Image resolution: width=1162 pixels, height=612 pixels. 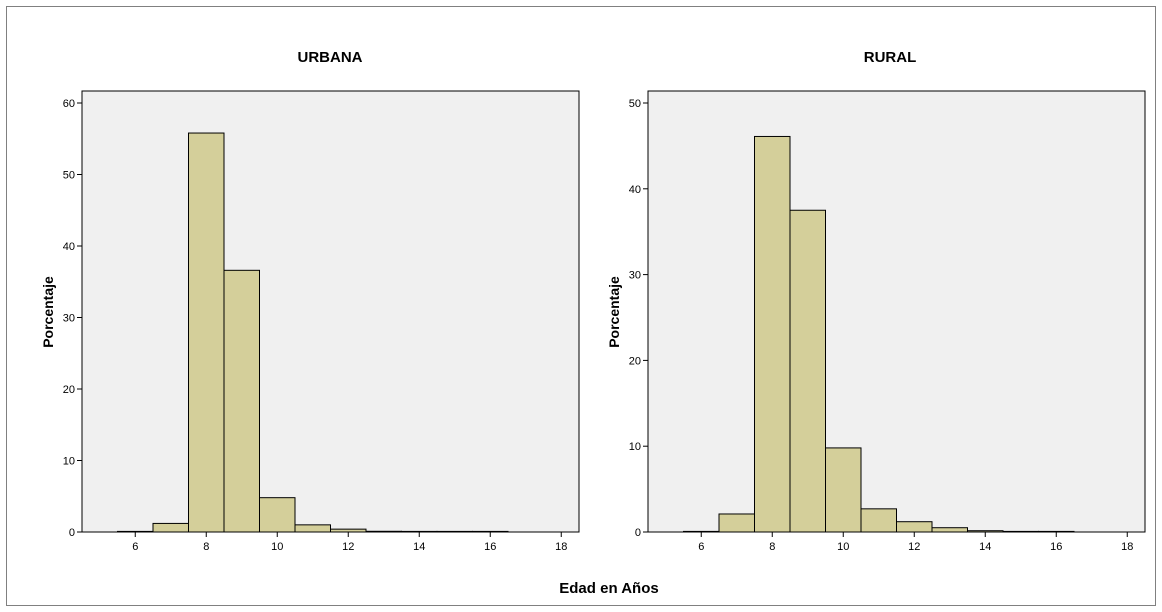 What do you see at coordinates (608, 588) in the screenshot?
I see `x-axis-label: Edad en Años` at bounding box center [608, 588].